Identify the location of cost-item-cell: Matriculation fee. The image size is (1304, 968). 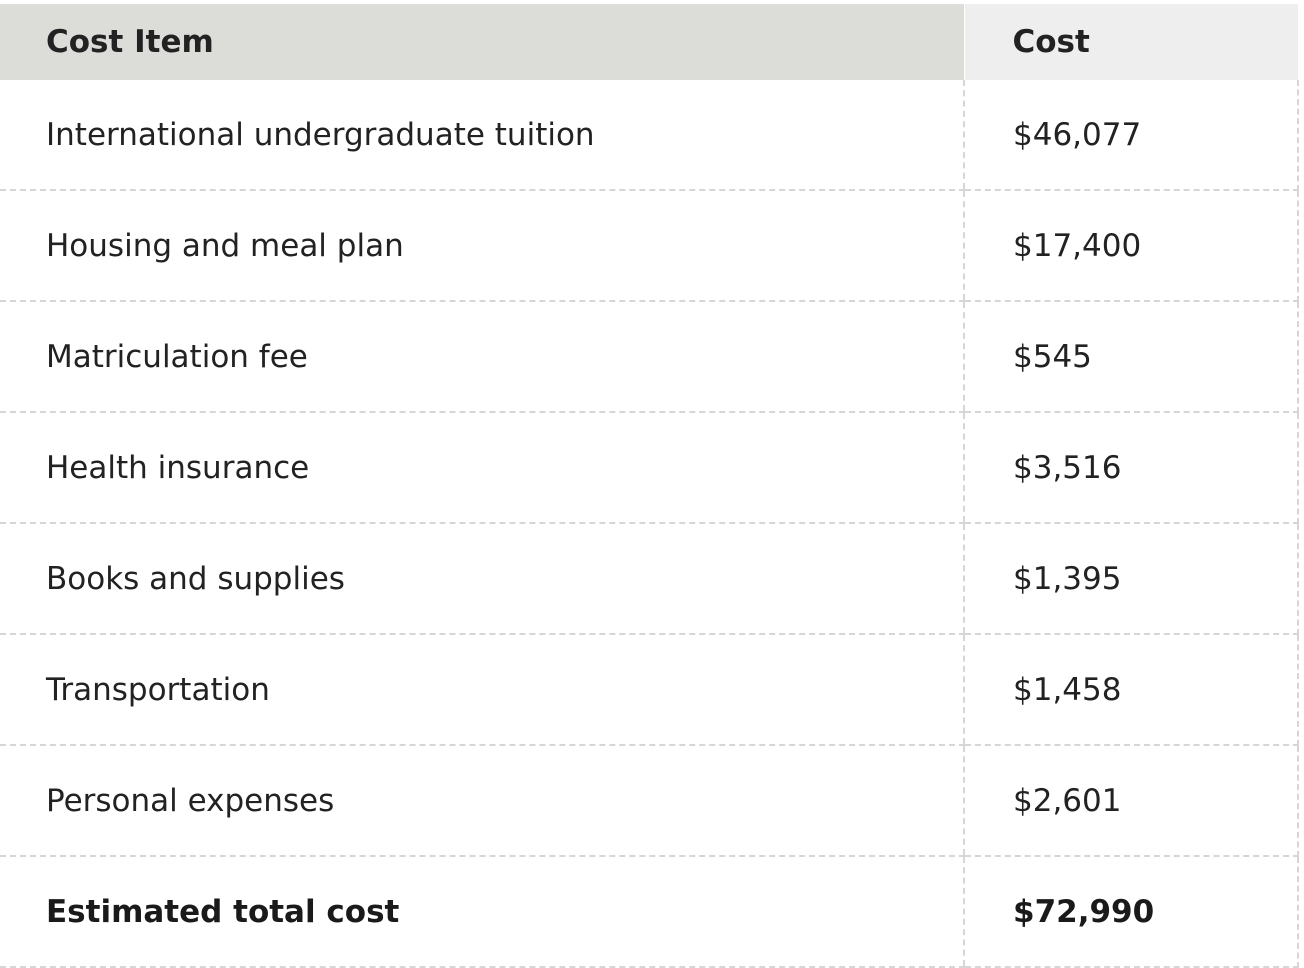
(482, 357).